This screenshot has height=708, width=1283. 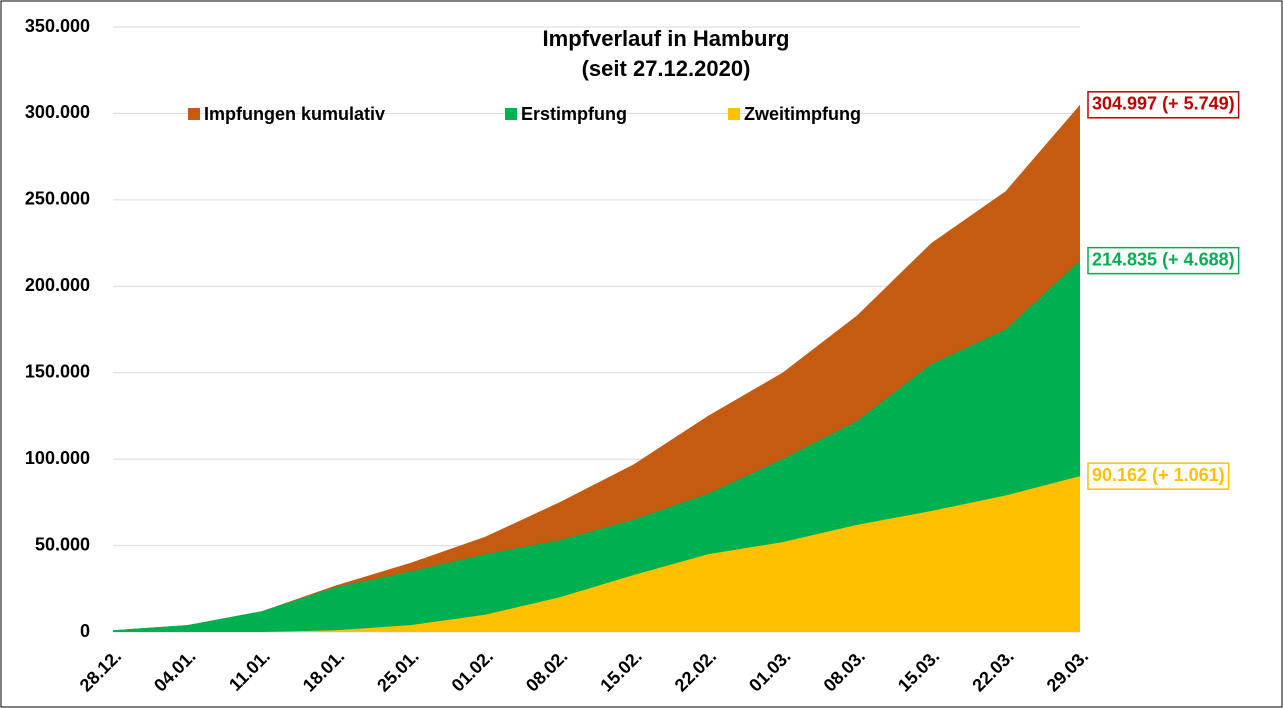 What do you see at coordinates (57, 199) in the screenshot?
I see `y-tick-label: 250.000` at bounding box center [57, 199].